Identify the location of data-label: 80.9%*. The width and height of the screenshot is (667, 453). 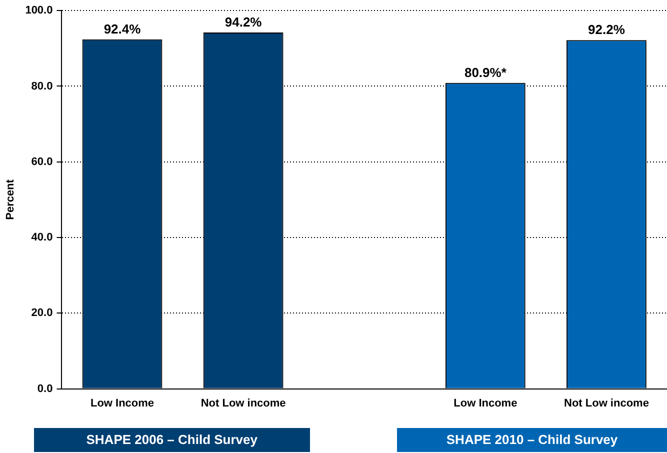
(486, 72).